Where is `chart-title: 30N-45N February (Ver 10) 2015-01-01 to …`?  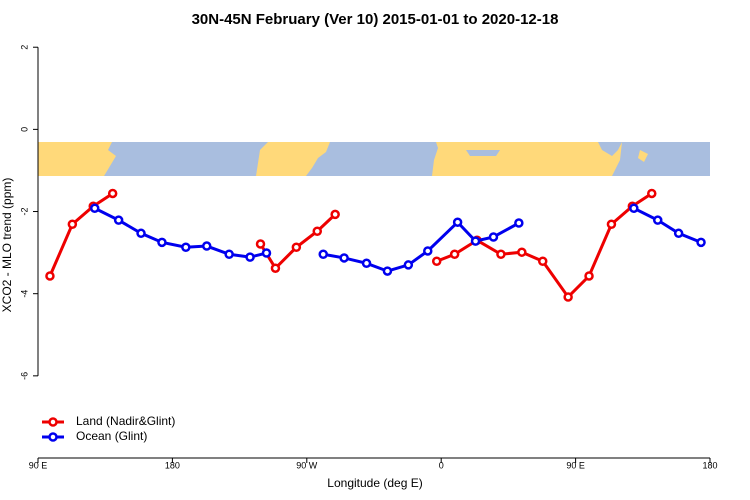
chart-title: 30N-45N February (Ver 10) 2015-01-01 to … is located at coordinates (375, 19).